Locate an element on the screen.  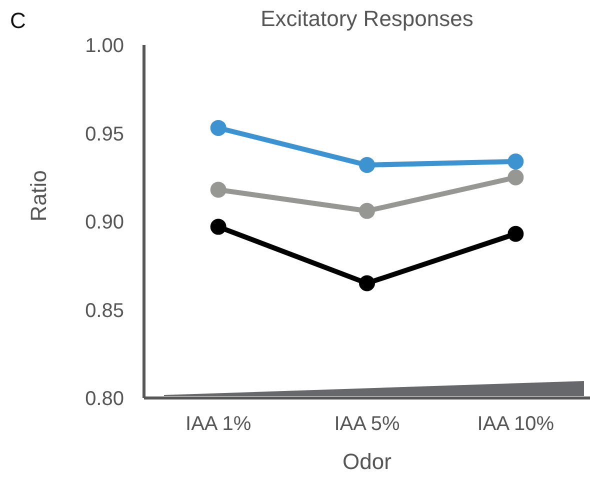
text: C is located at coordinates (18, 21).